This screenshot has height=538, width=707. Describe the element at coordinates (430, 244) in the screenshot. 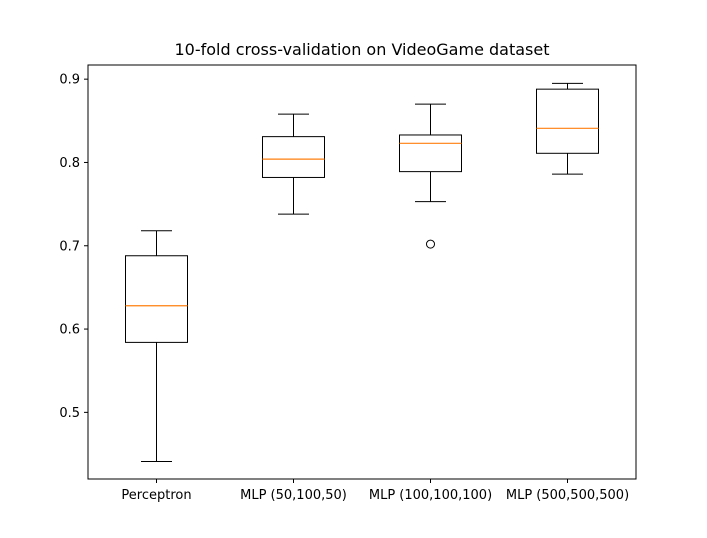

I see `outlier-point` at that location.